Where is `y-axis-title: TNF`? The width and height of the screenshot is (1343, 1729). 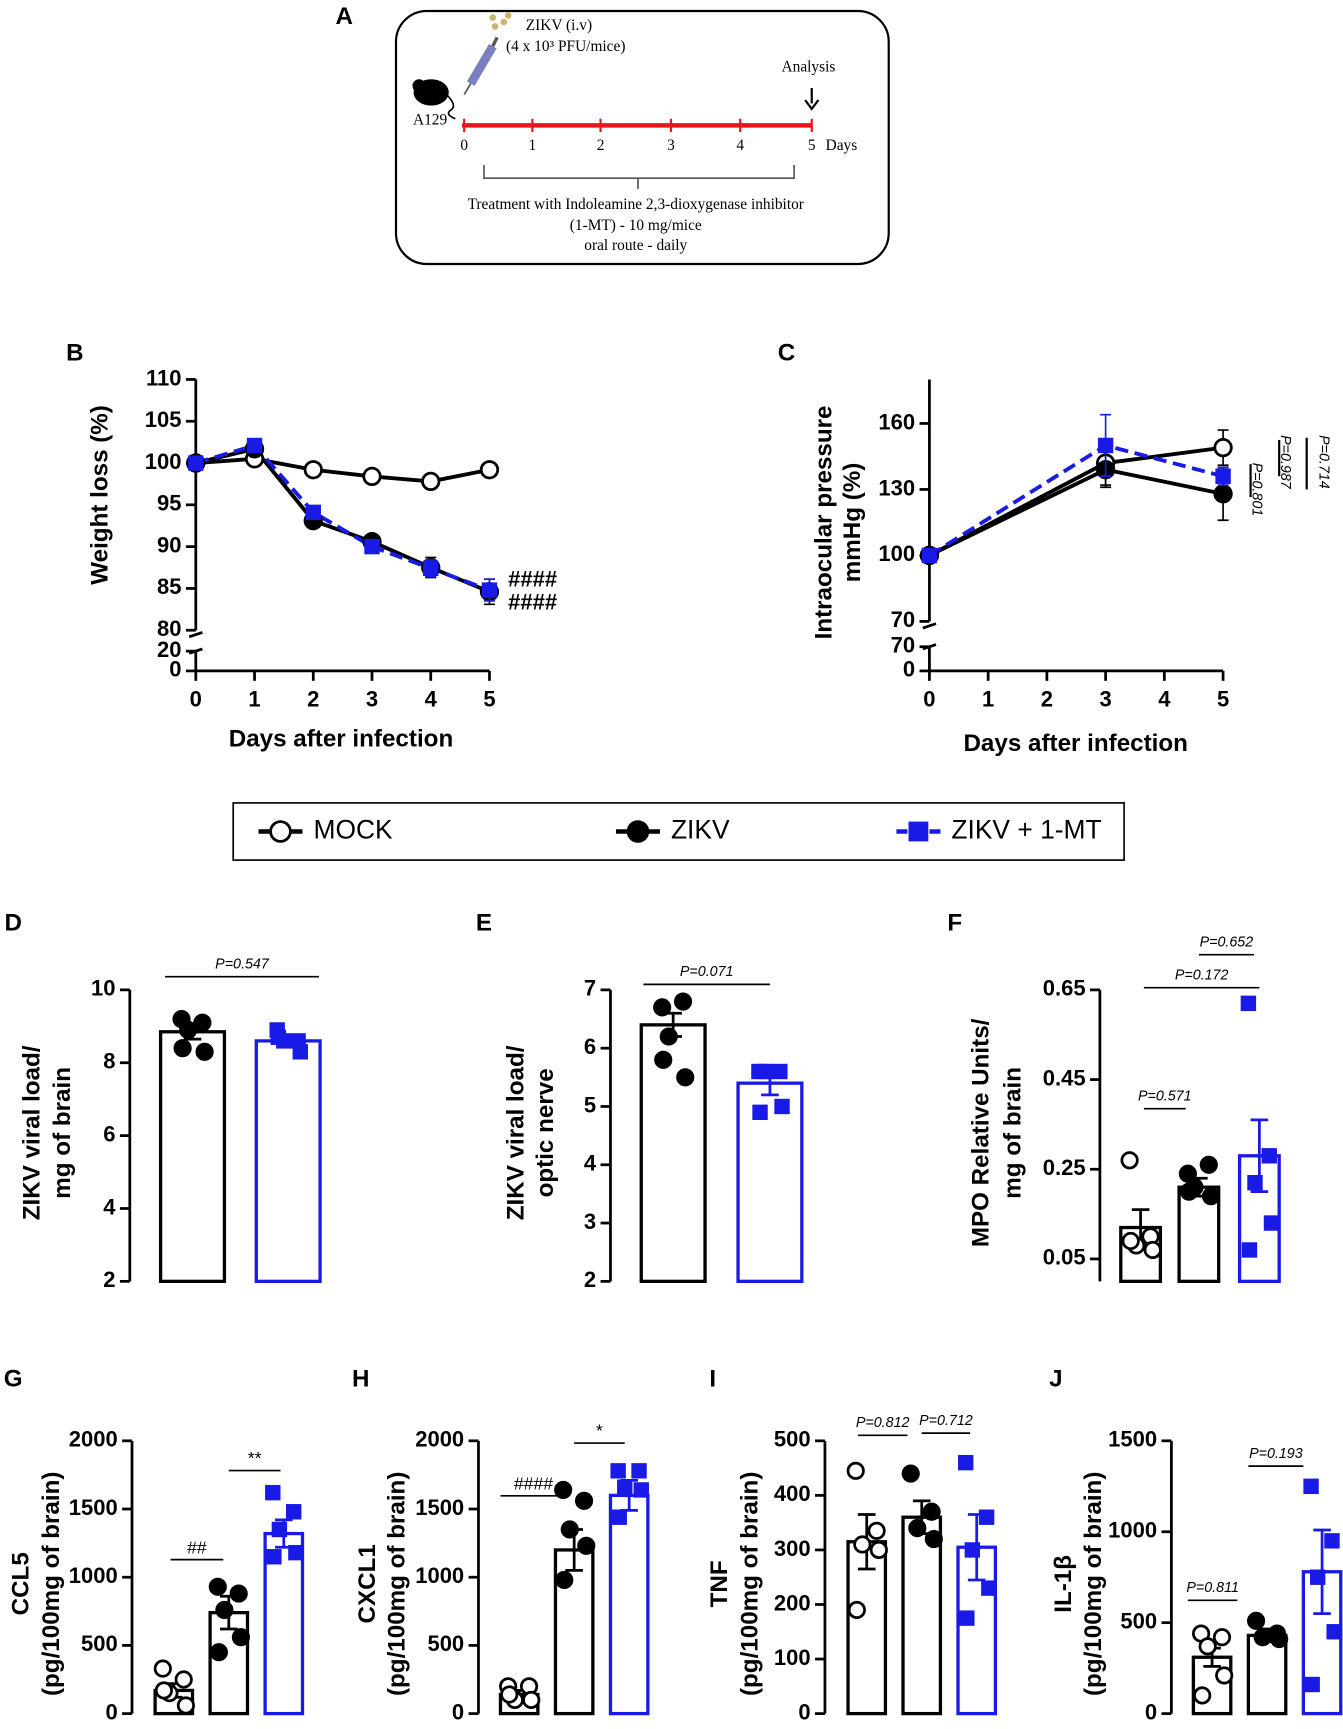
y-axis-title: TNF is located at coordinates (719, 1583).